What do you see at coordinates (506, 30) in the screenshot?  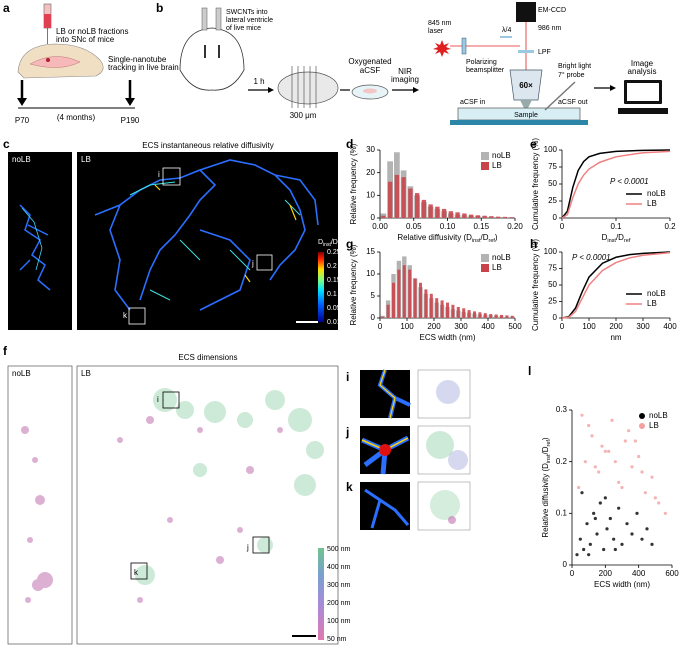 I see `label: λ/4` at bounding box center [506, 30].